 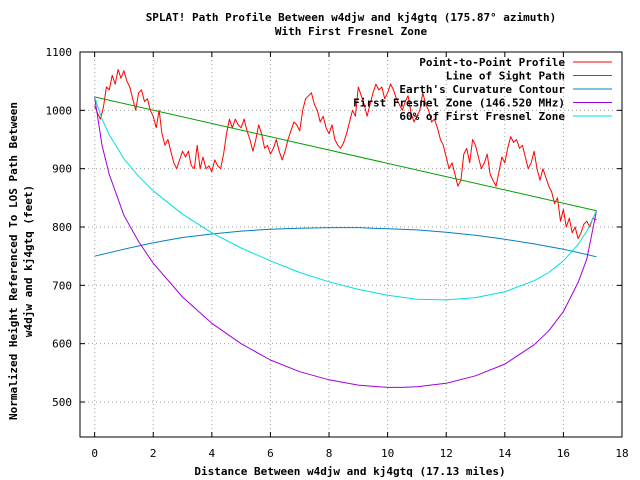 What do you see at coordinates (621, 453) in the screenshot?
I see `x-tick-label: 18` at bounding box center [621, 453].